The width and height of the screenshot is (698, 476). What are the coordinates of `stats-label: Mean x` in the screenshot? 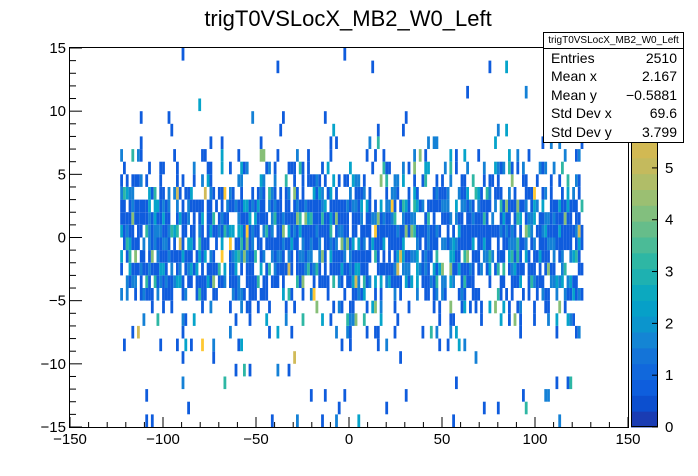 It's located at (574, 76).